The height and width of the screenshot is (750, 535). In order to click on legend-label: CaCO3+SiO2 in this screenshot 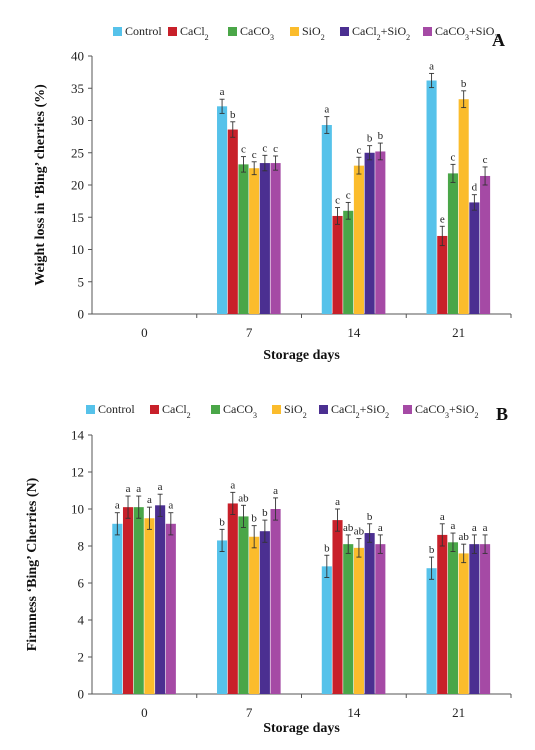, I will do `click(466, 33)`.